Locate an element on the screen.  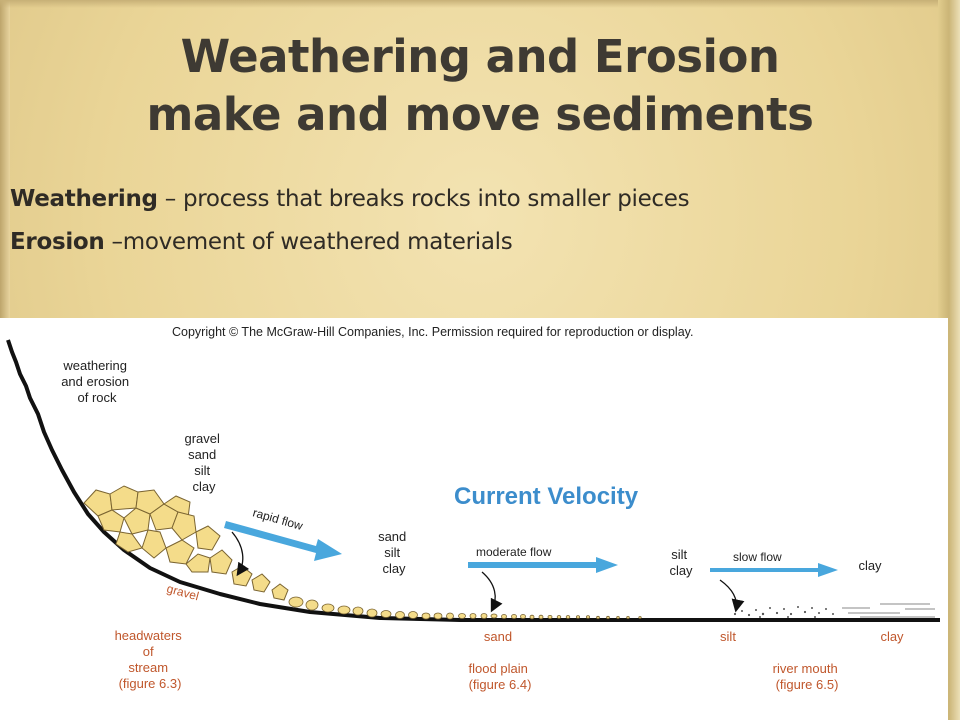
end-sediment: clay is located at coordinates (870, 565).